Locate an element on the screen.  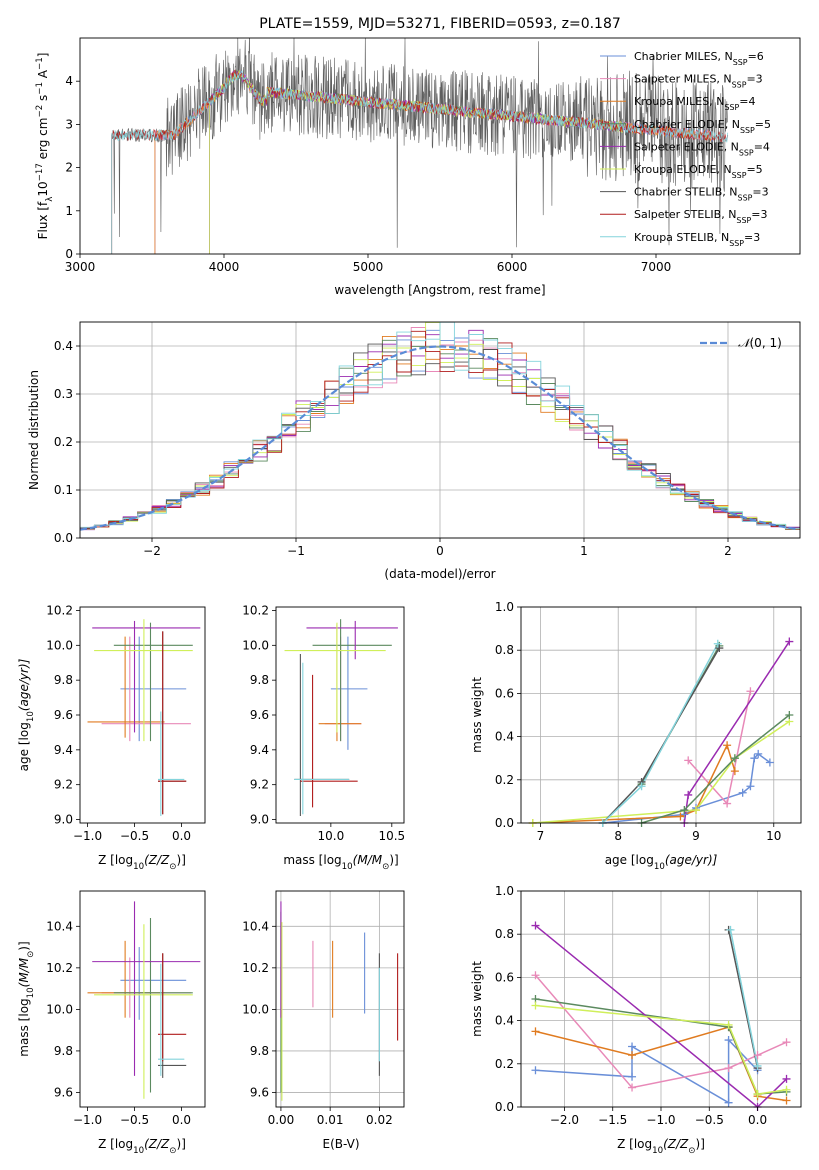
z-age-axes: −1.0 −0.5 0.0 9.0 9.2 9.4 9.6 9.8 10.0 10.2 is located at coordinates (126, 723).